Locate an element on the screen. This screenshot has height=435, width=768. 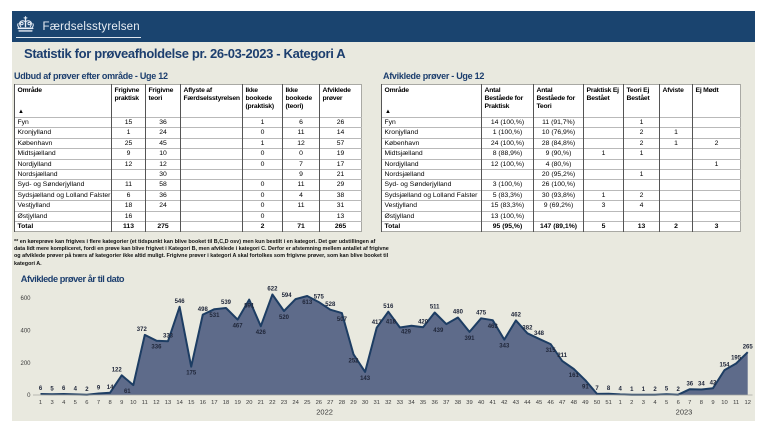
svg-text: 175 is located at coordinates (191, 374).